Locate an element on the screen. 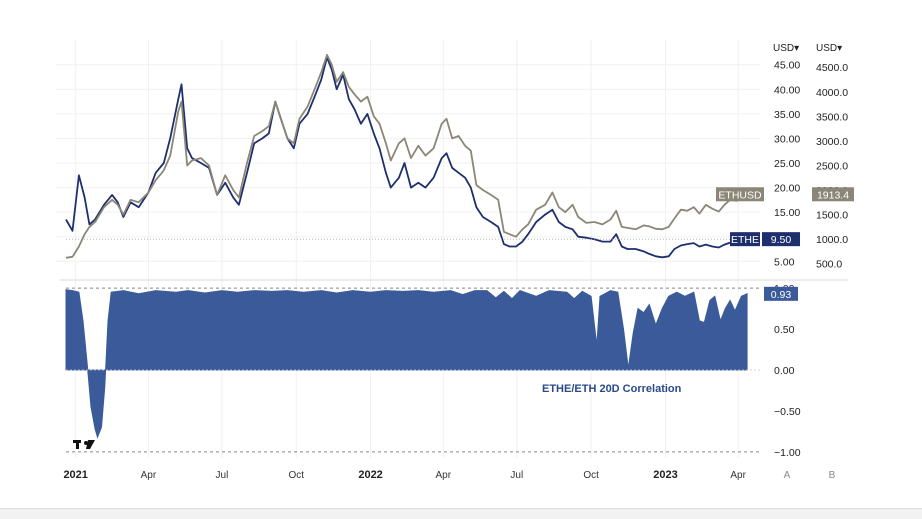 The width and height of the screenshot is (922, 519). scale-button-b: B is located at coordinates (832, 475).